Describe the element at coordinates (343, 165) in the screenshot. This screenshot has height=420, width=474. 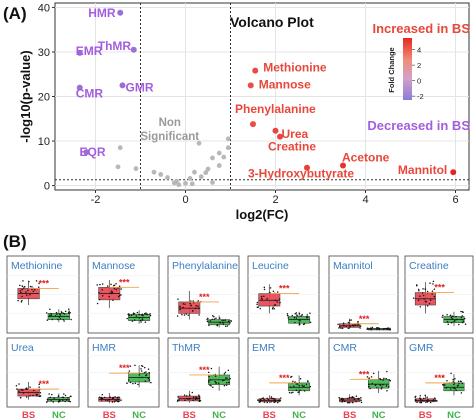
I see `point-acetone` at that location.